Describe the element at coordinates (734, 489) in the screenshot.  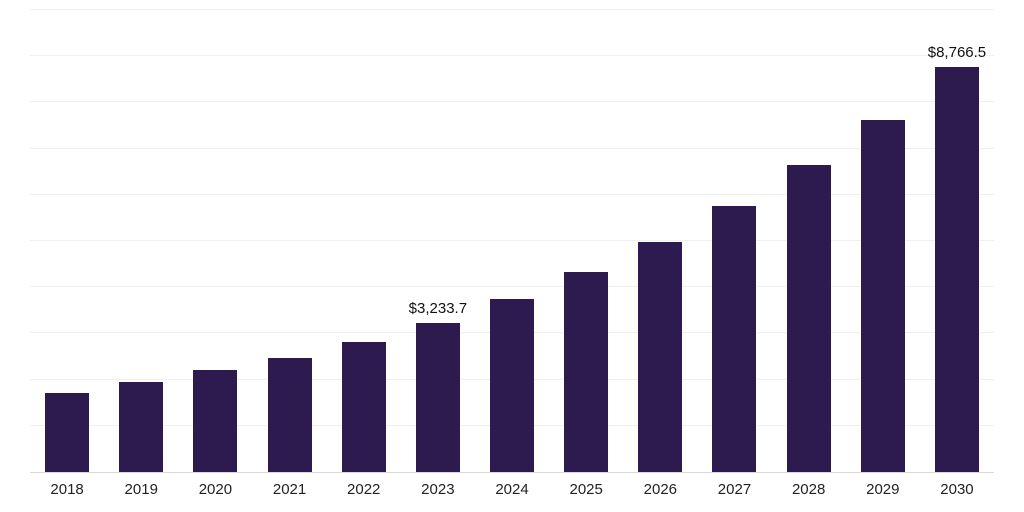
I see `x-axis-tick-label: 2027` at that location.